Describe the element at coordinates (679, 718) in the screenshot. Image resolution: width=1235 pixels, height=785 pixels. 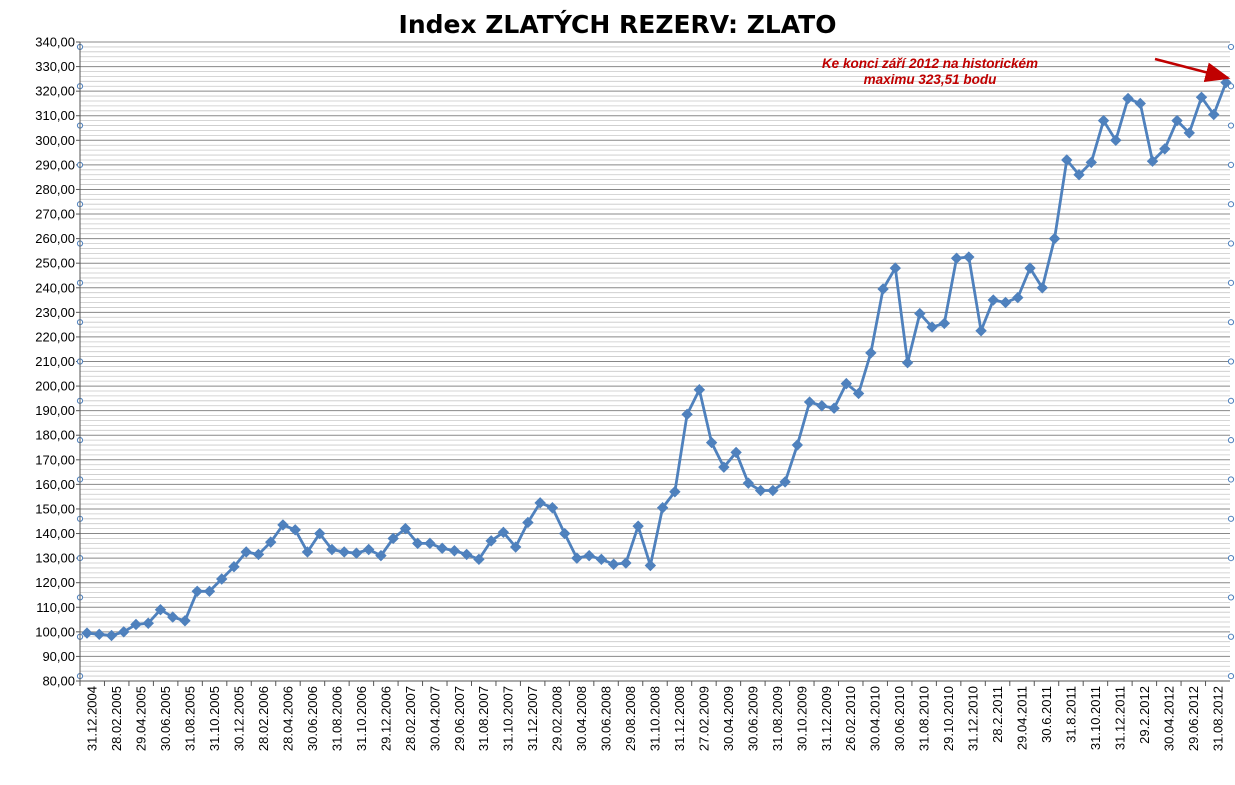
I see `x-tick-label: 31.12.2008` at that location.